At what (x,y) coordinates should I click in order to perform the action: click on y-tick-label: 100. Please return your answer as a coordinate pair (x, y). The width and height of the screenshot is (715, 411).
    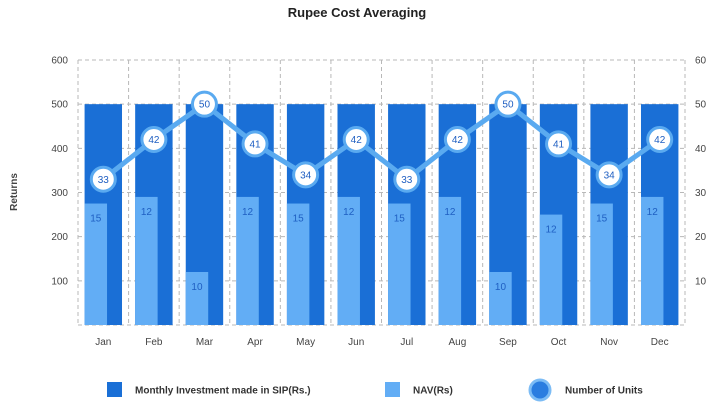
    Looking at the image, I should click on (59, 281).